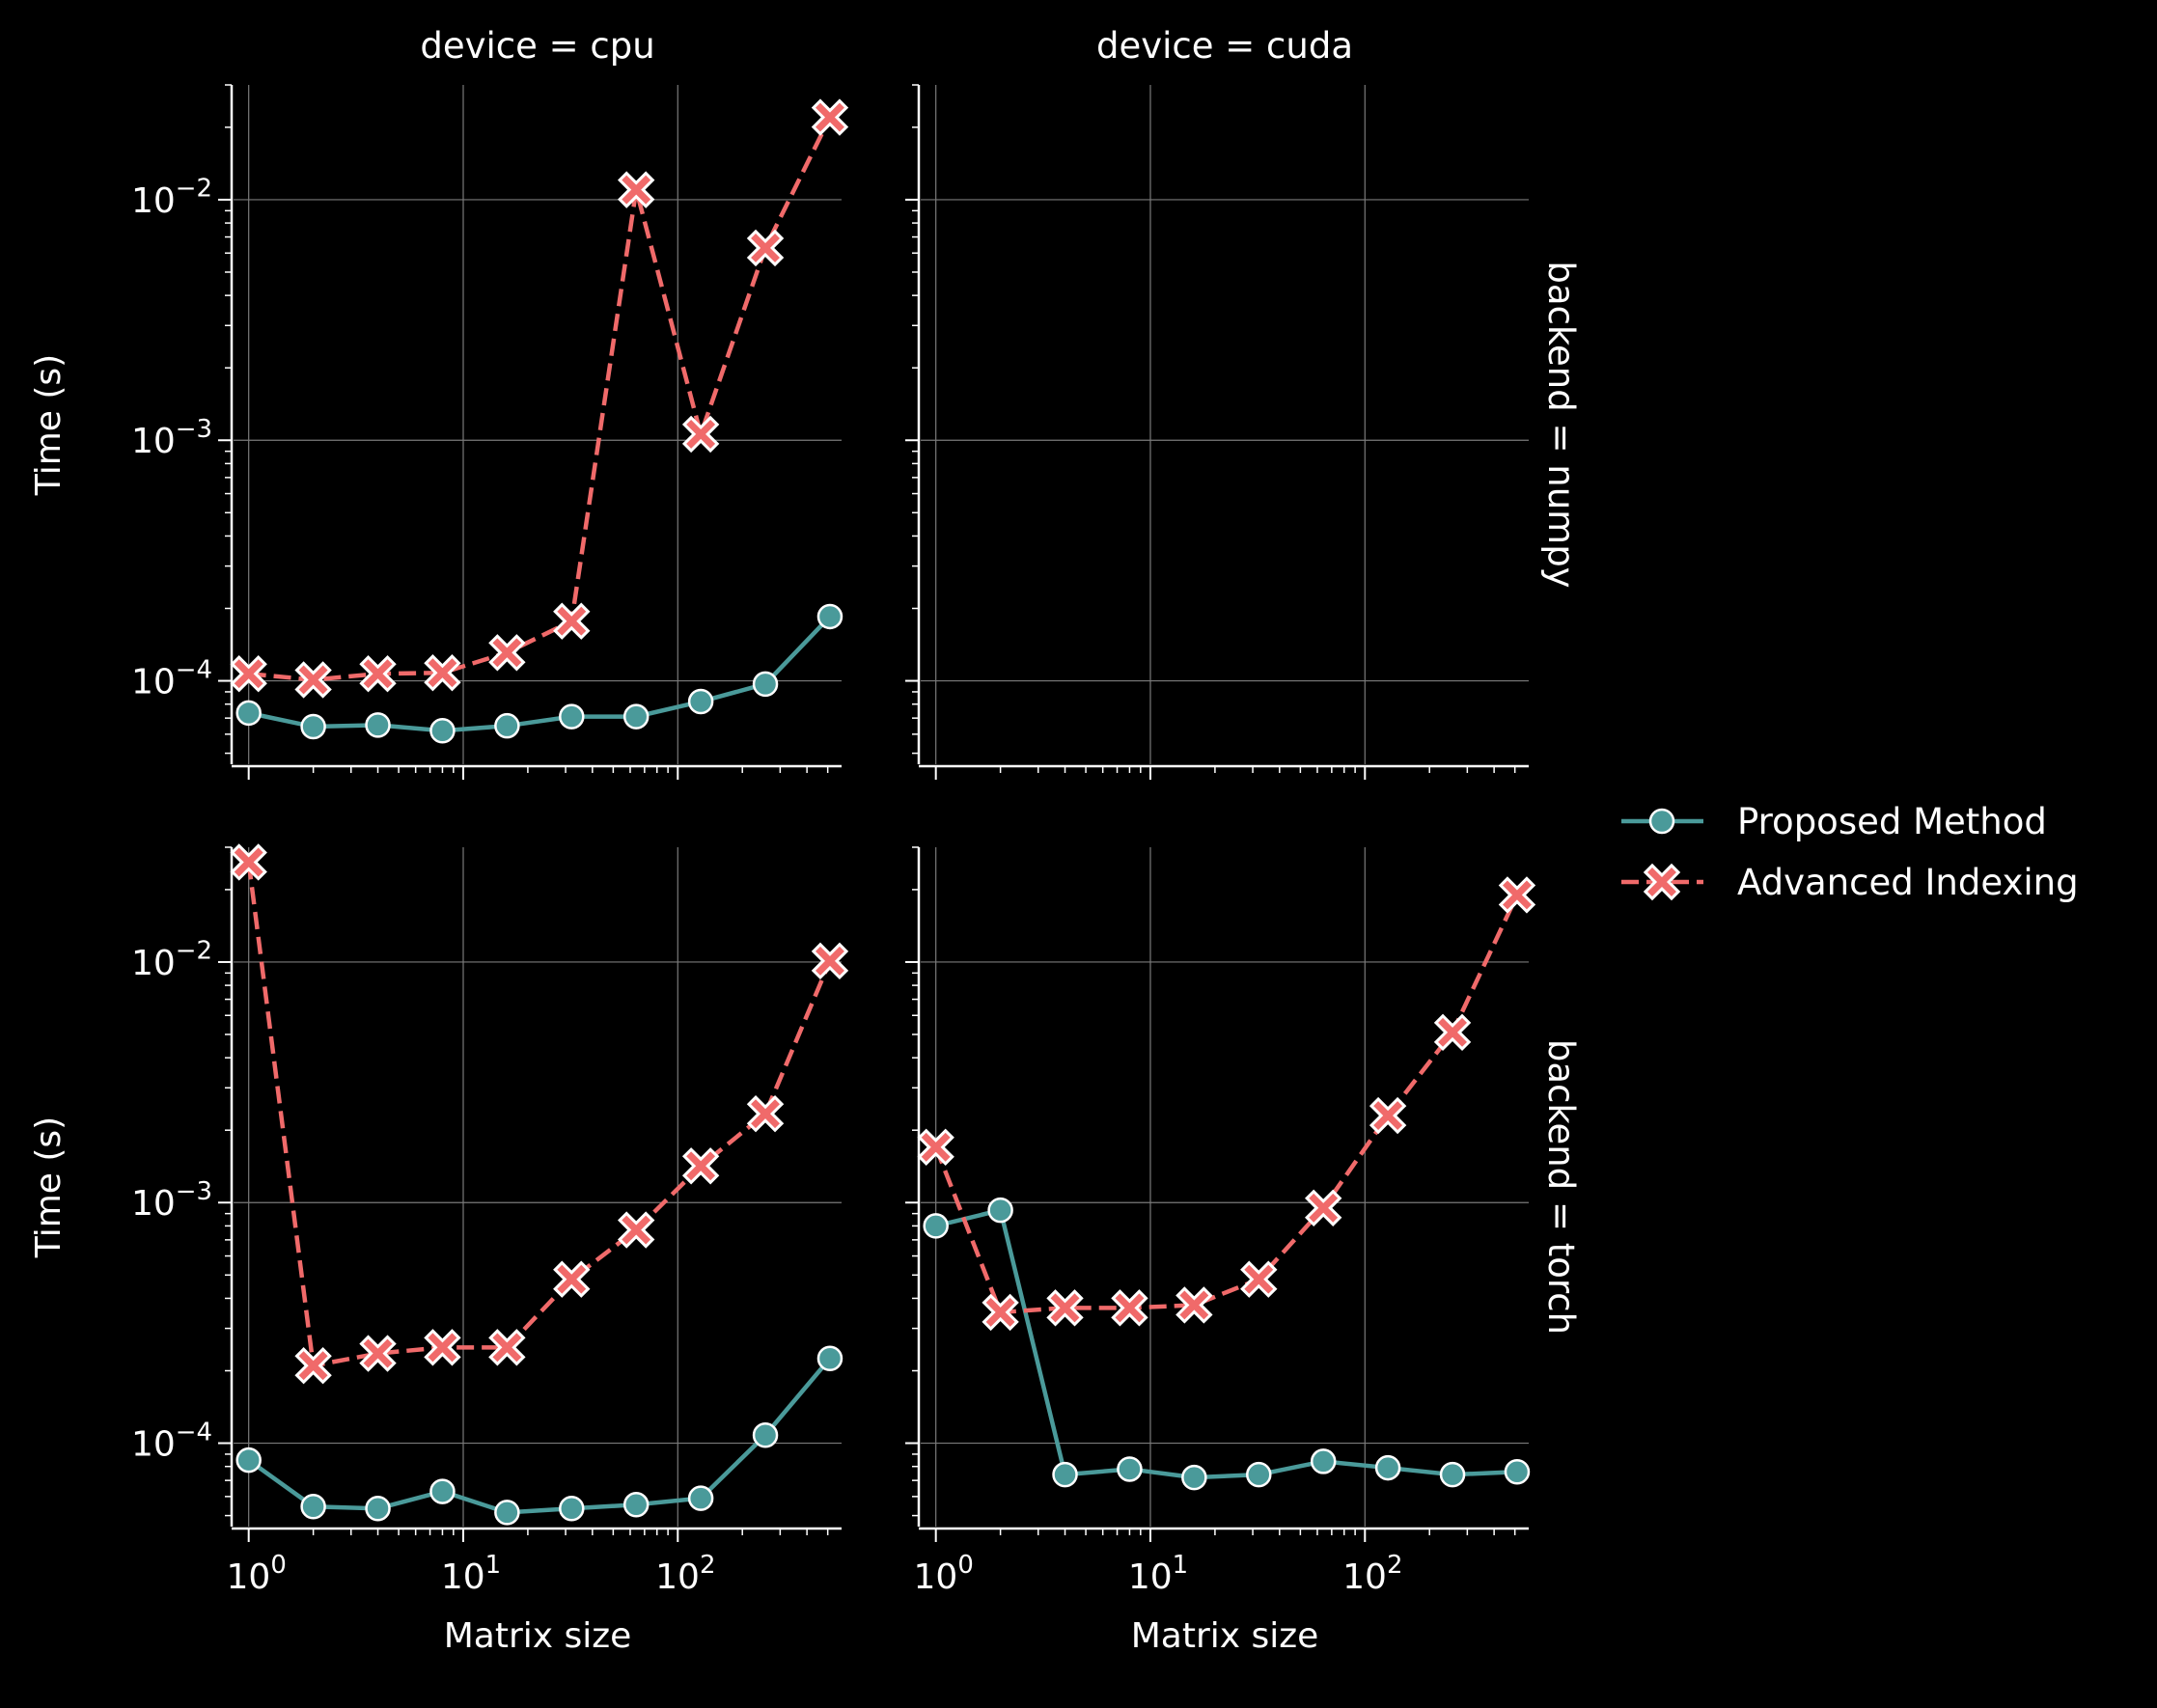 This screenshot has width=2157, height=1708. Describe the element at coordinates (537, 46) in the screenshot. I see `column-title: device = cpu` at that location.